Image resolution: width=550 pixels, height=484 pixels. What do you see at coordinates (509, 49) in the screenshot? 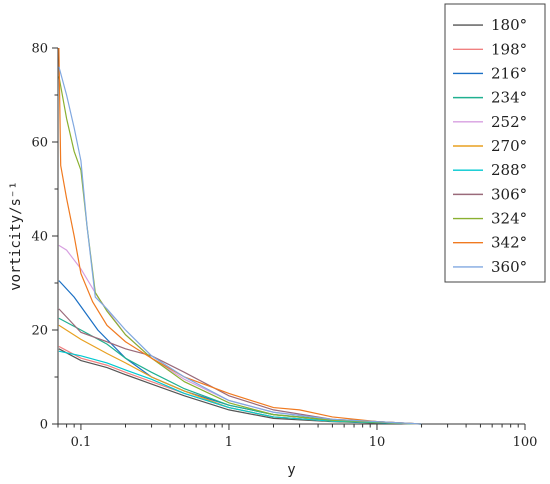
I see `legend-label-1: 198°` at bounding box center [509, 49].